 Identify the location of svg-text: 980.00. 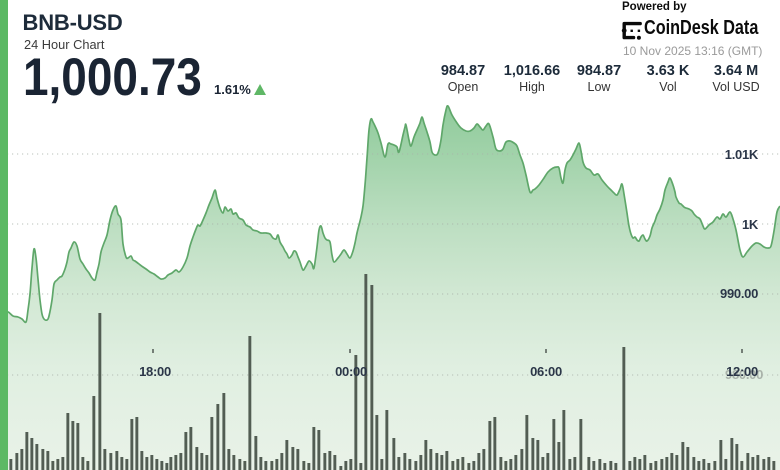
(744, 374).